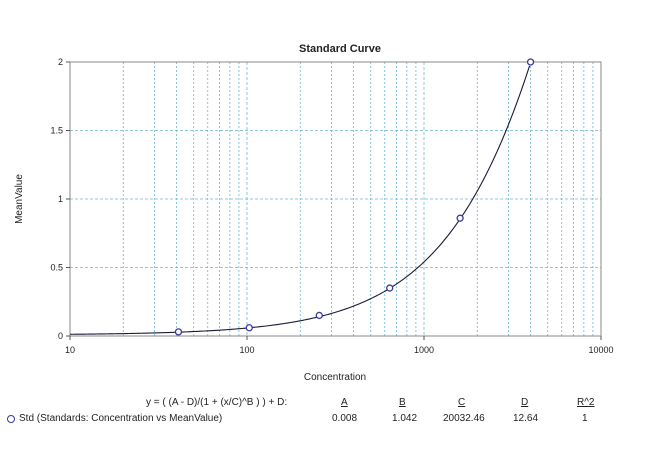  Describe the element at coordinates (60, 199) in the screenshot. I see `y-tick-label: 1` at that location.